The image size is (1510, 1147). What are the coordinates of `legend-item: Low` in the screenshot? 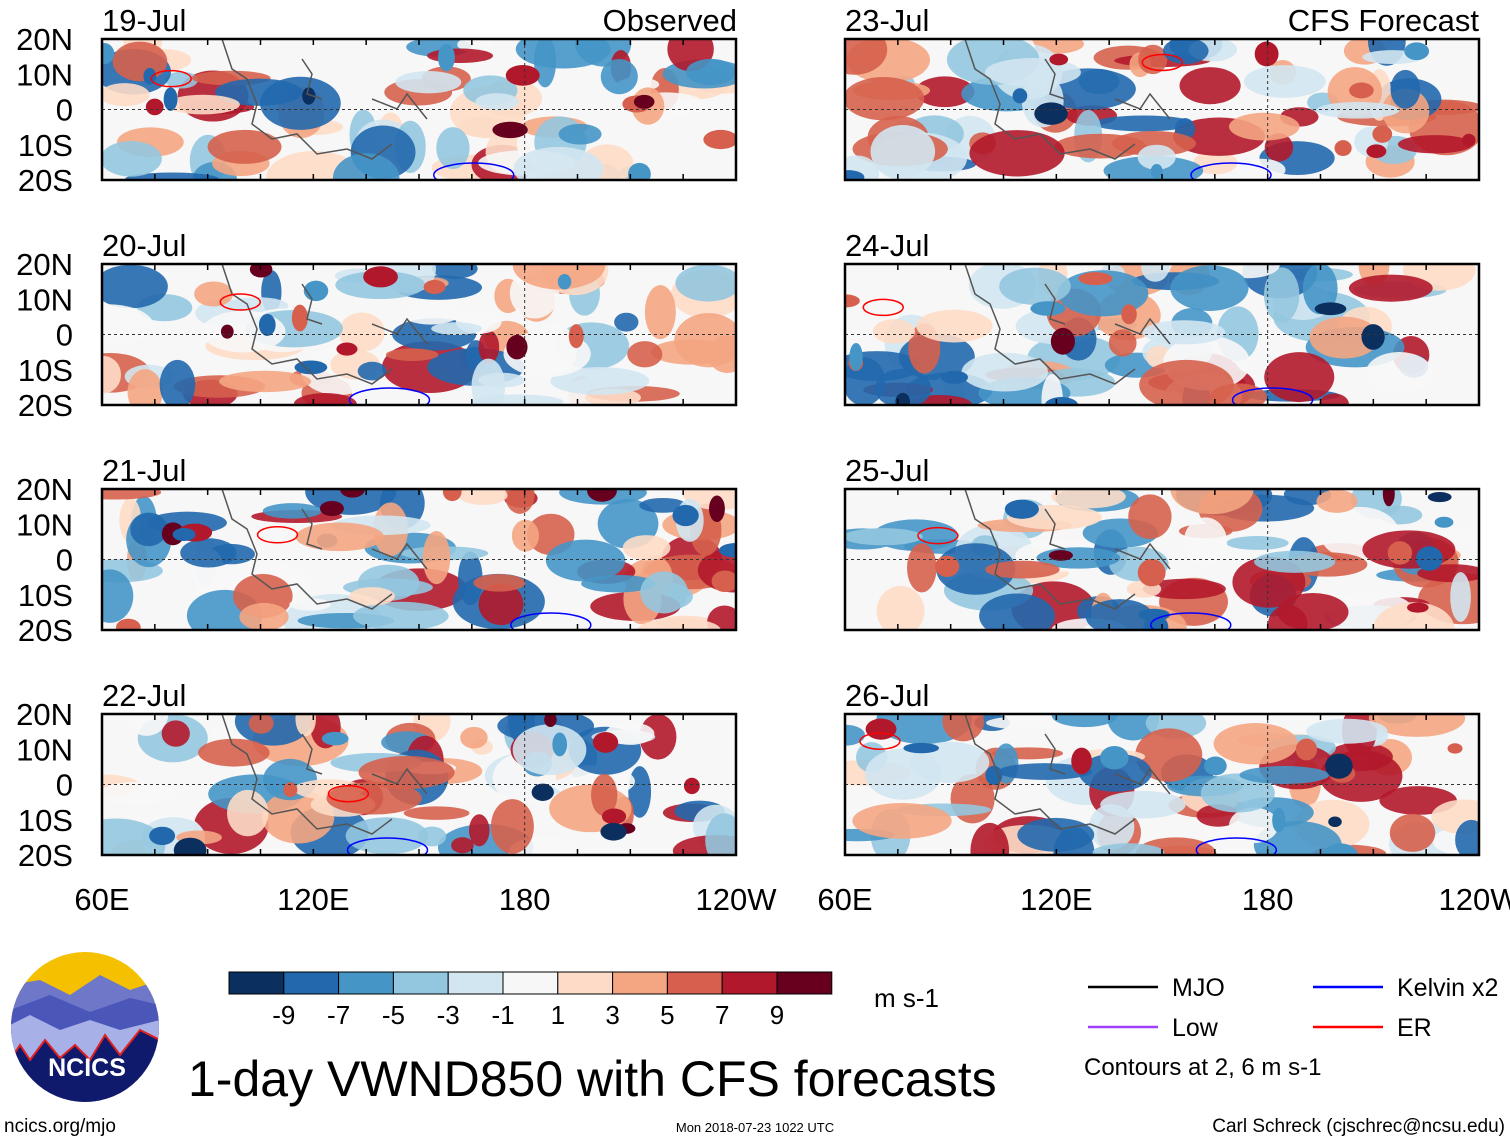 It's located at (1153, 1028).